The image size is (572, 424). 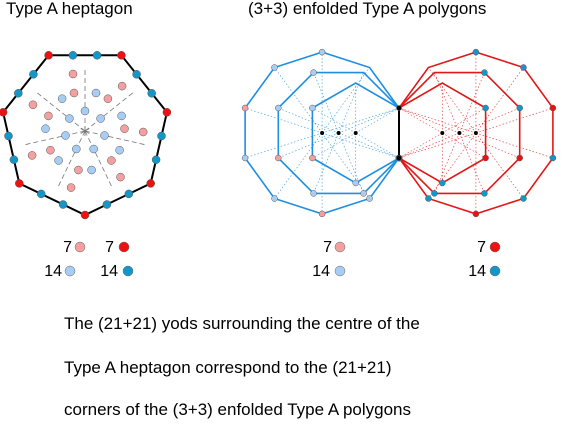 What do you see at coordinates (109, 247) in the screenshot?
I see `legend-count-red: 7` at bounding box center [109, 247].